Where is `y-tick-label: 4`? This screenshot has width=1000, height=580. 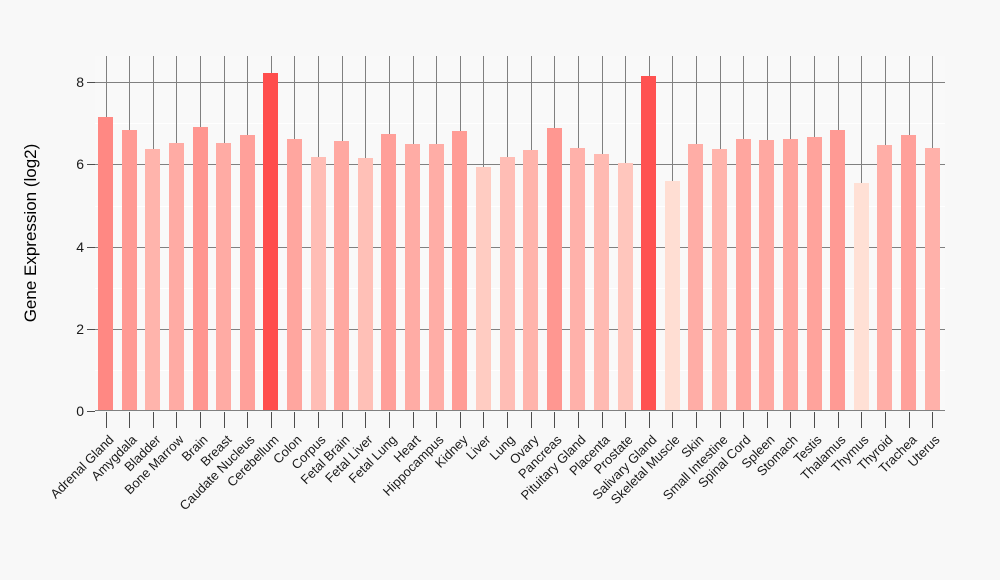
y-tick-label: 4 is located at coordinates (80, 246).